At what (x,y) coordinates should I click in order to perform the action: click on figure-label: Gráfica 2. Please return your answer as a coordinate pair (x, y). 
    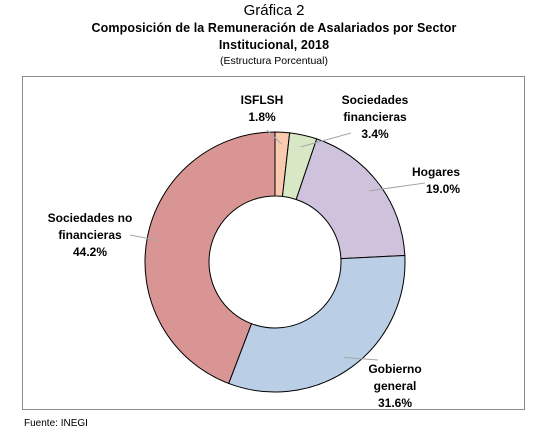
    Looking at the image, I should click on (274, 10).